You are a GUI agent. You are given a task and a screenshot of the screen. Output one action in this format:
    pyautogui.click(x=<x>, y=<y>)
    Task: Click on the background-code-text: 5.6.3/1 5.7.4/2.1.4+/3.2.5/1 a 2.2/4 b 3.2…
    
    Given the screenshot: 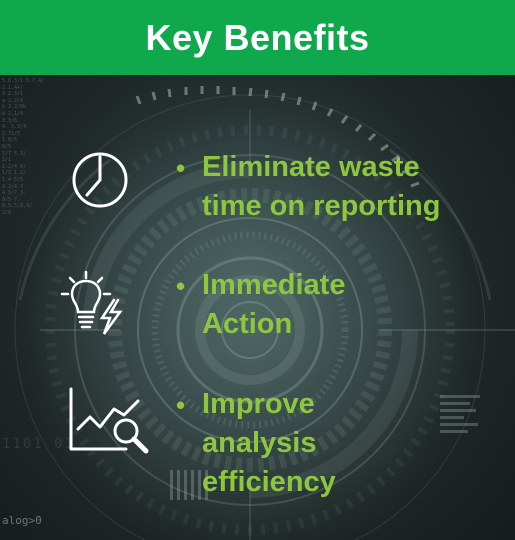 What is the action you would take?
    pyautogui.click(x=37, y=147)
    